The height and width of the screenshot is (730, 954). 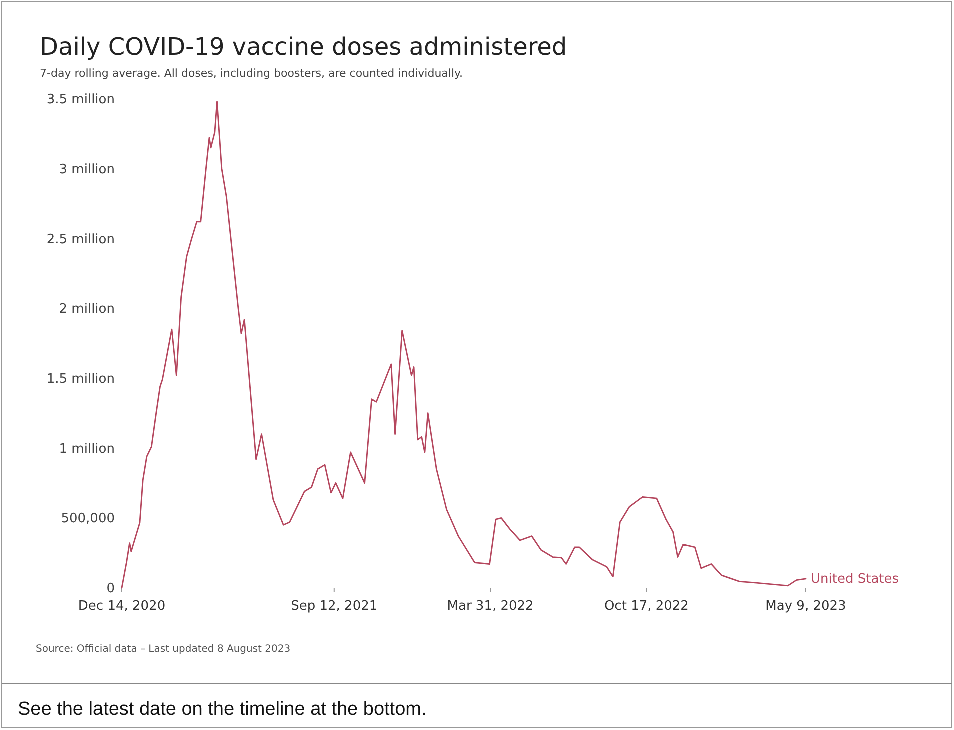 I want to click on y-tick-label: 1 million, so click(x=87, y=449).